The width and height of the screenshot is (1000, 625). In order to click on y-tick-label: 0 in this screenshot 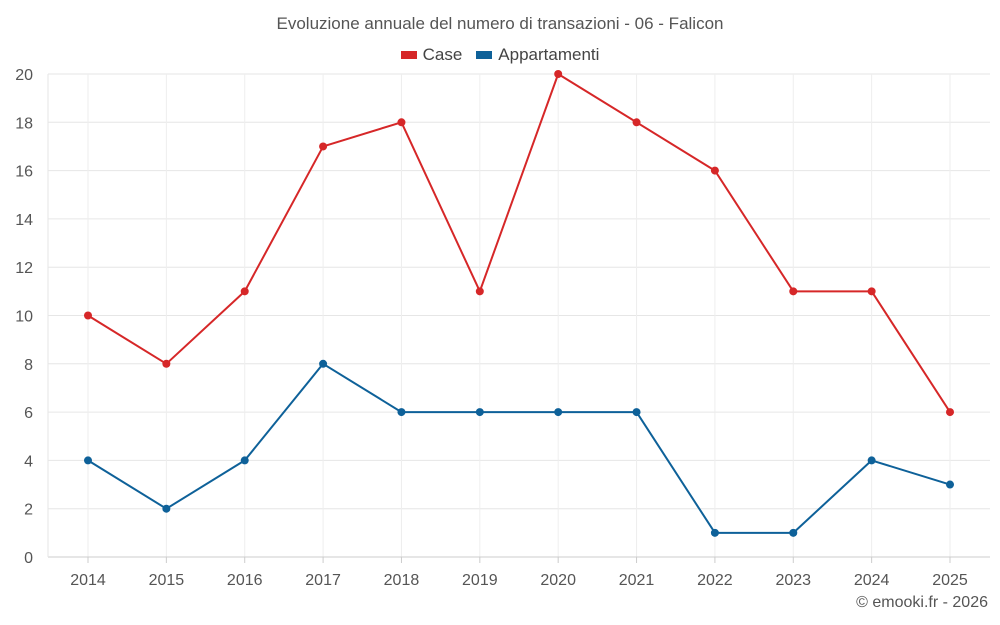, I will do `click(28, 558)`.